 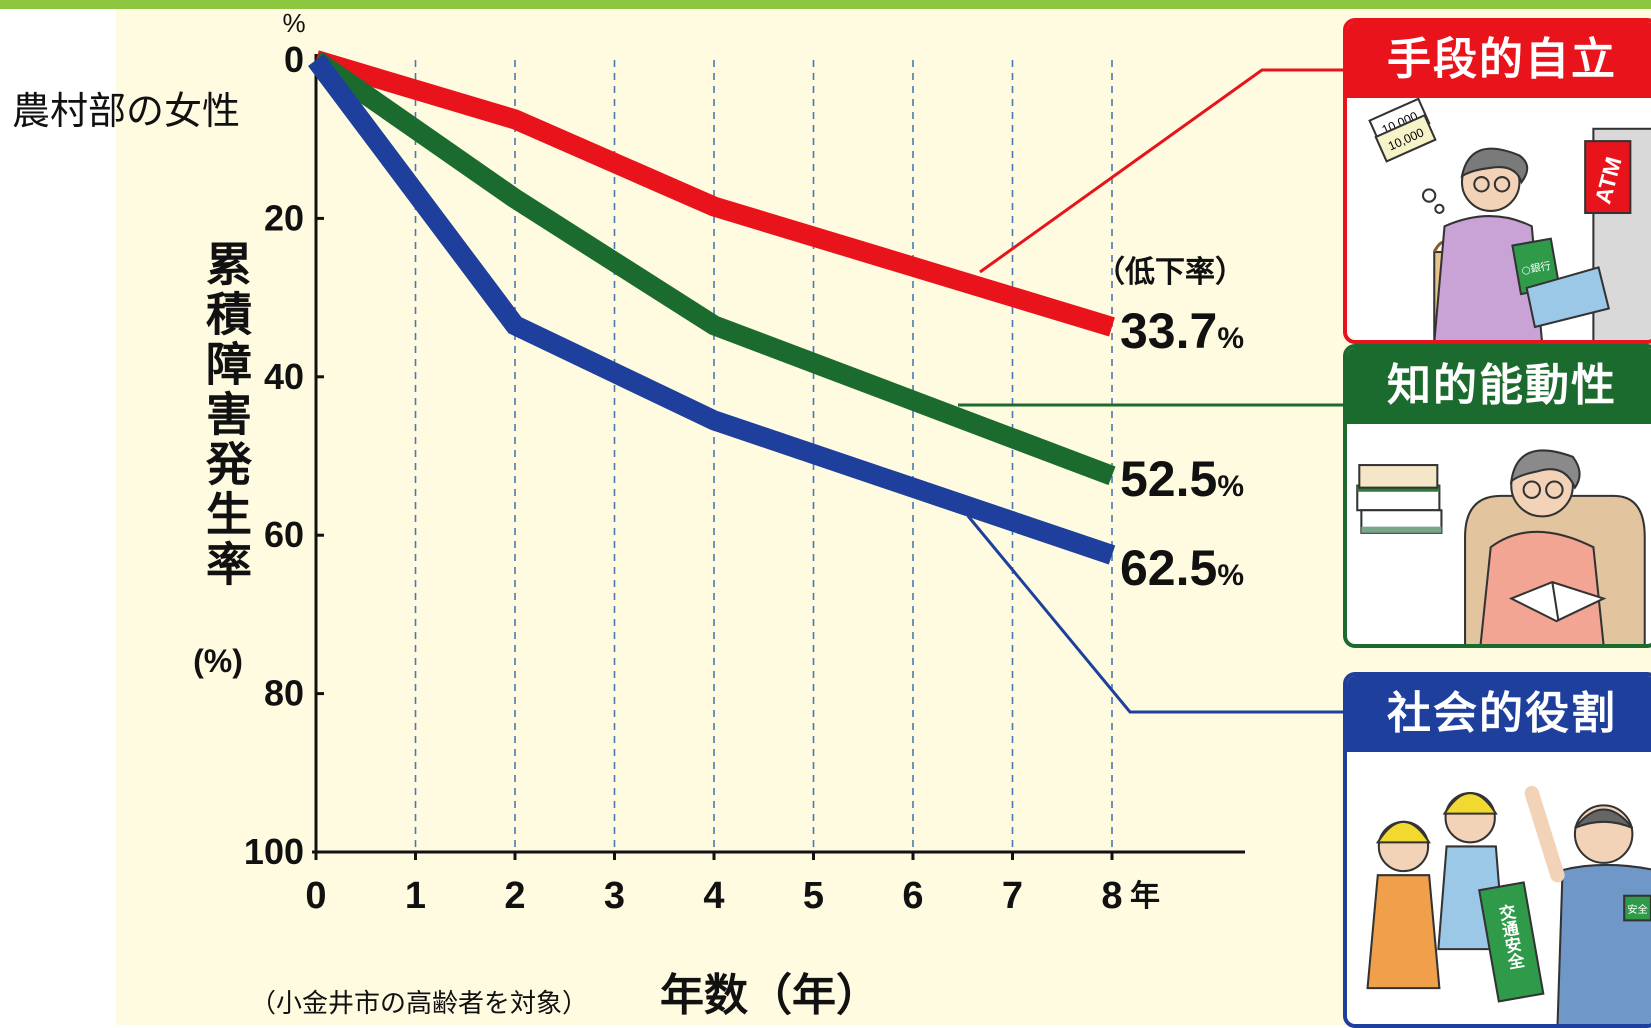 I want to click on x-unit-label: 年, so click(x=1145, y=896).